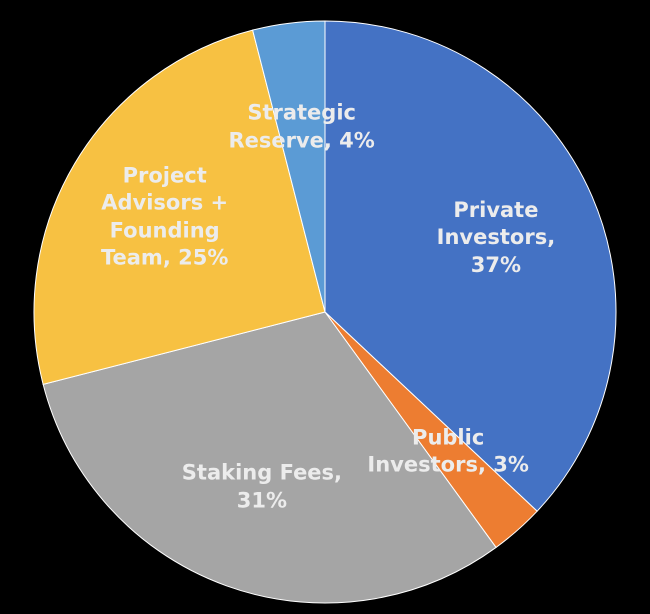  Describe the element at coordinates (289, 166) in the screenshot. I see `pie-slice` at that location.